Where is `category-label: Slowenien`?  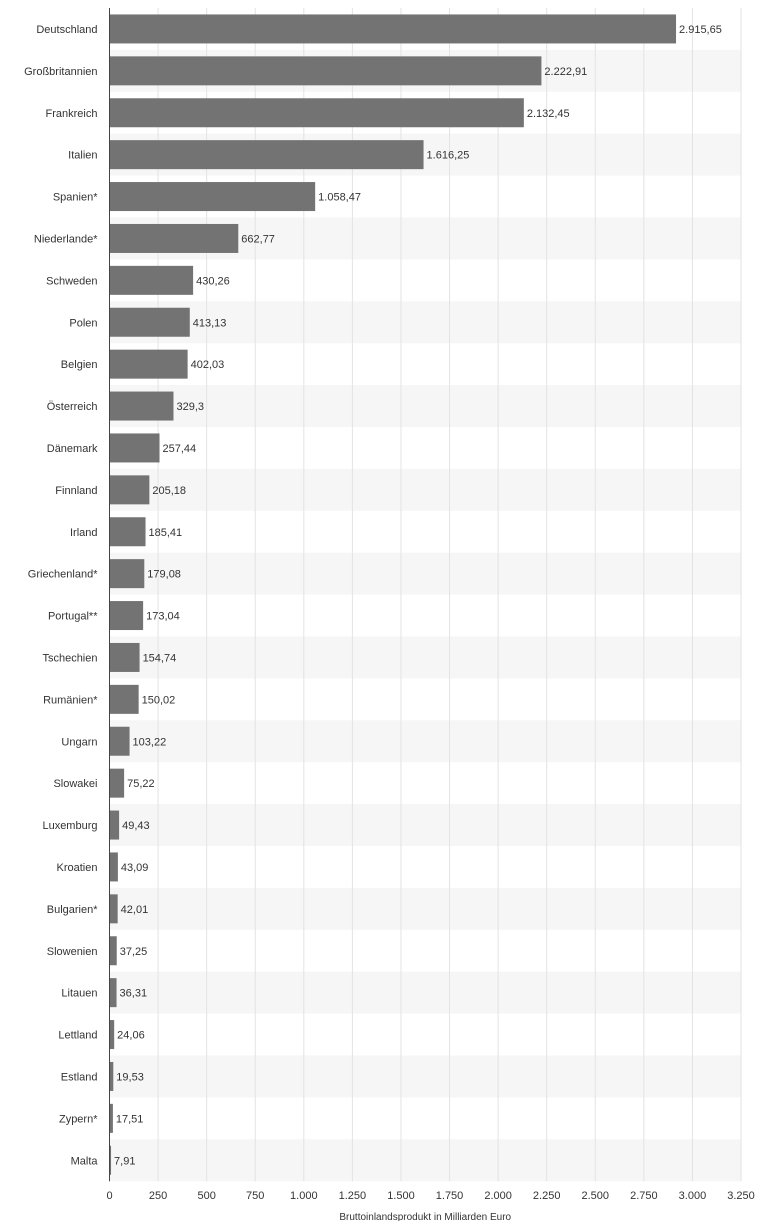
category-label: Slowenien is located at coordinates (72, 952).